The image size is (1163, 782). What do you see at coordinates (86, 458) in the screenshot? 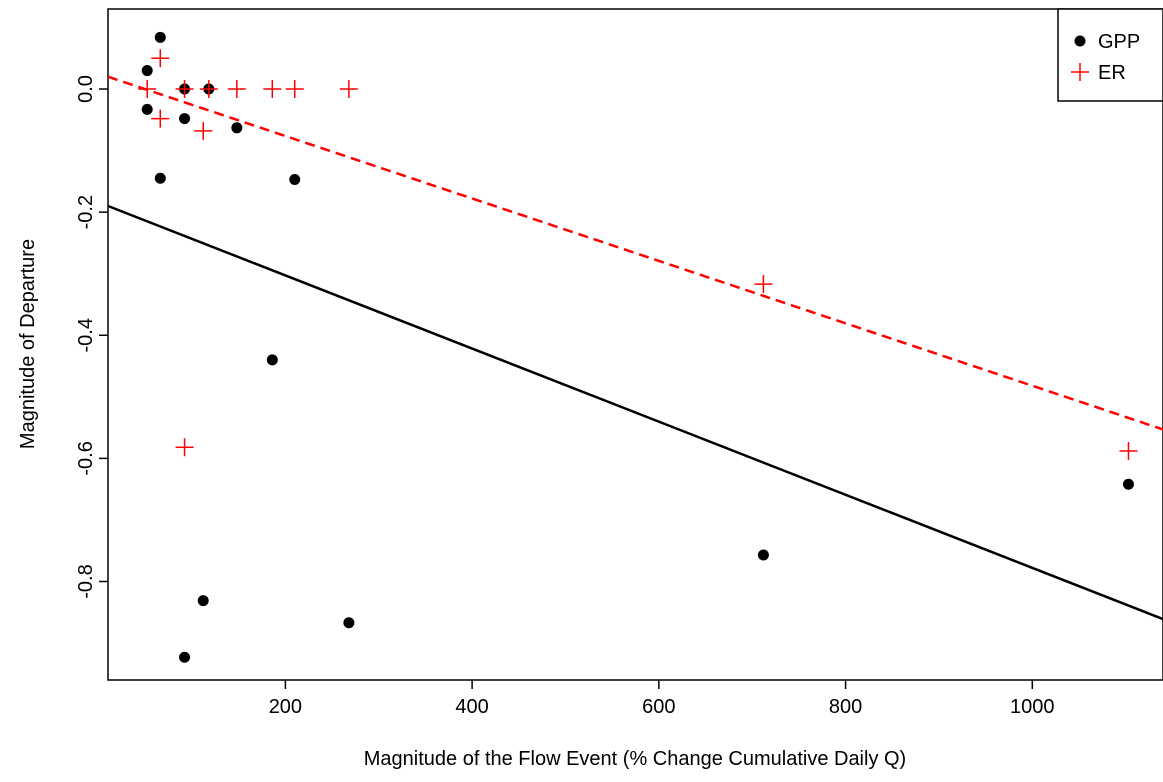
I see `y-tick-label: -0.6` at bounding box center [86, 458].